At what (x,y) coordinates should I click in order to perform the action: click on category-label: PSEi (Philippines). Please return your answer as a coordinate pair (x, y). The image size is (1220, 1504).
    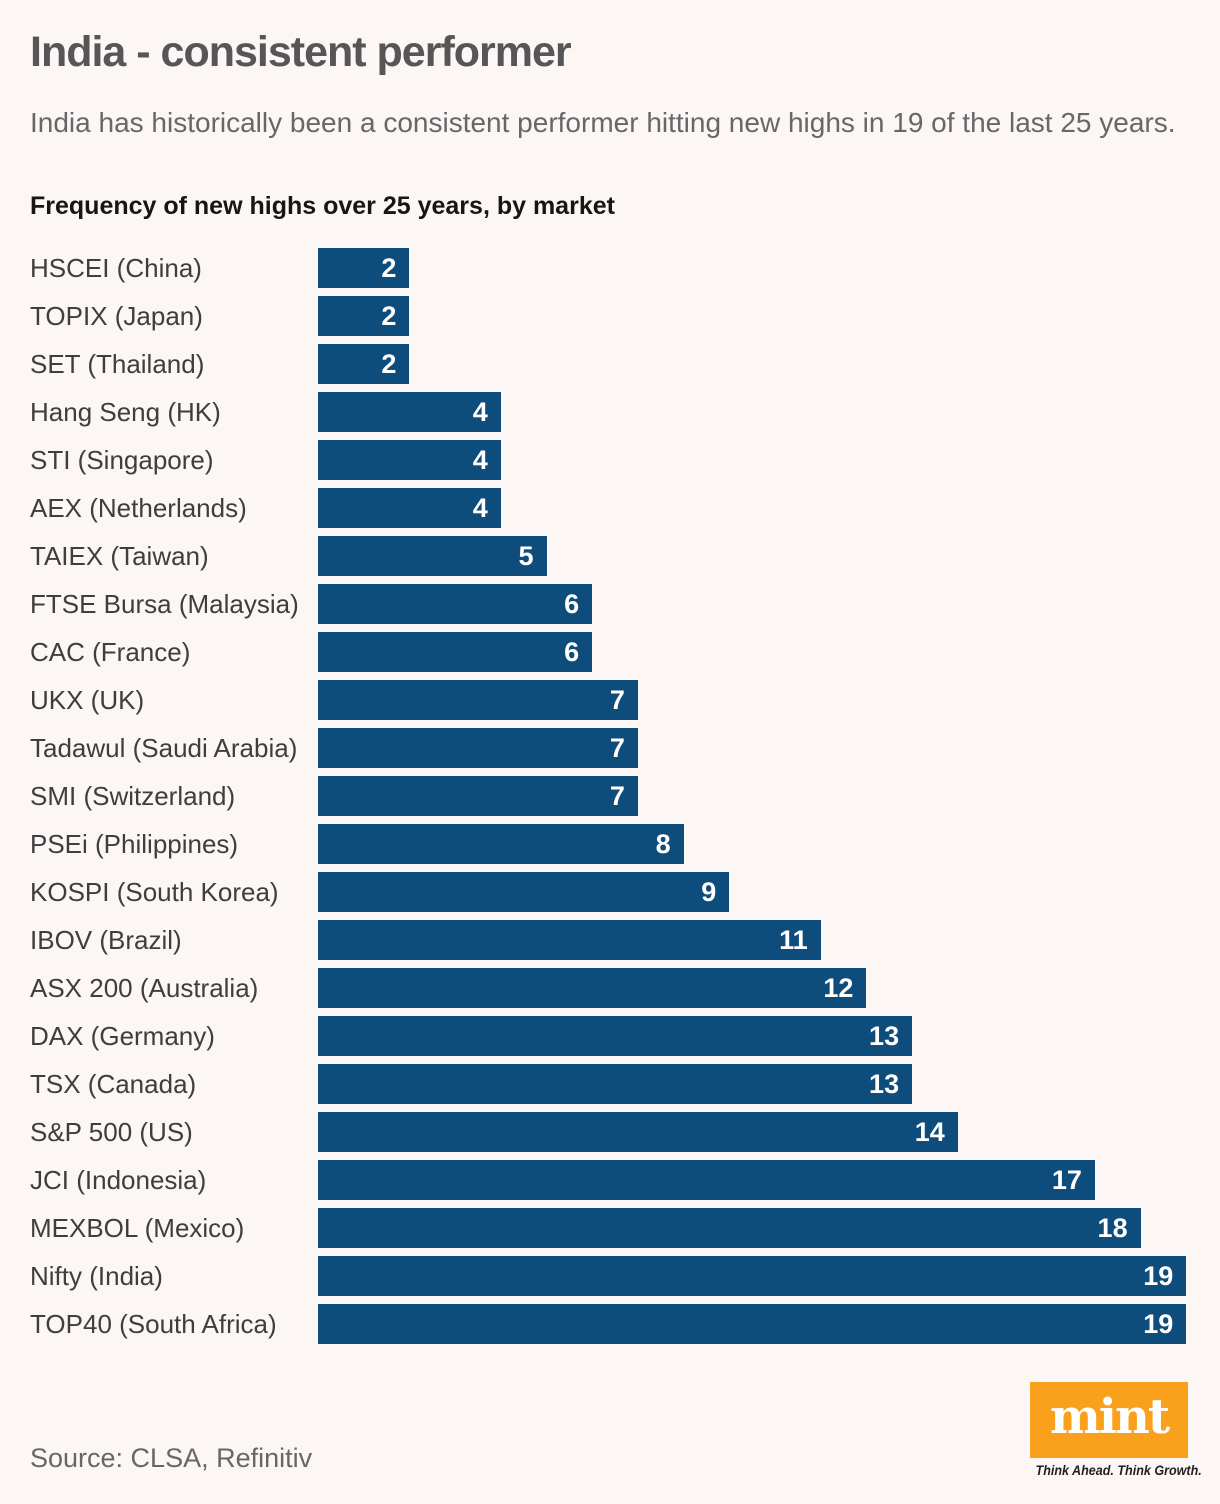
    Looking at the image, I should click on (134, 843).